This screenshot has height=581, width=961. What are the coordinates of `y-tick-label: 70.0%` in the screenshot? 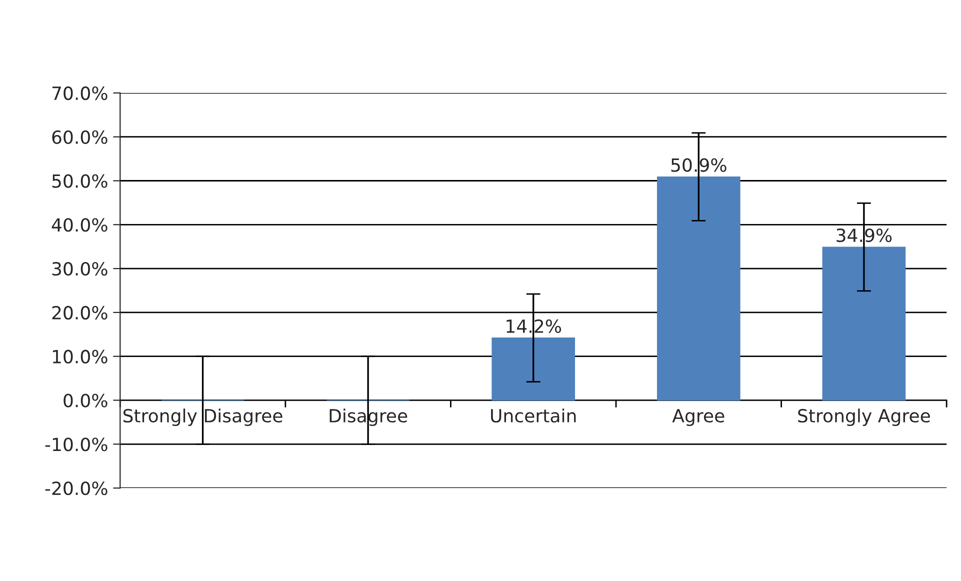 It's located at (80, 93).